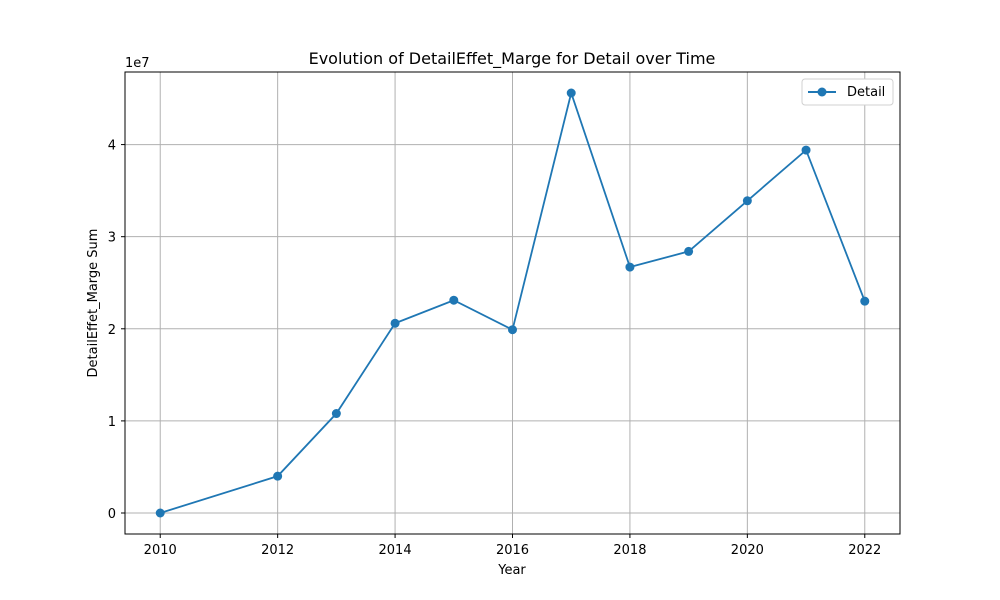 This screenshot has height=600, width=1000. What do you see at coordinates (137, 63) in the screenshot?
I see `y-offset-label: 1e7` at bounding box center [137, 63].